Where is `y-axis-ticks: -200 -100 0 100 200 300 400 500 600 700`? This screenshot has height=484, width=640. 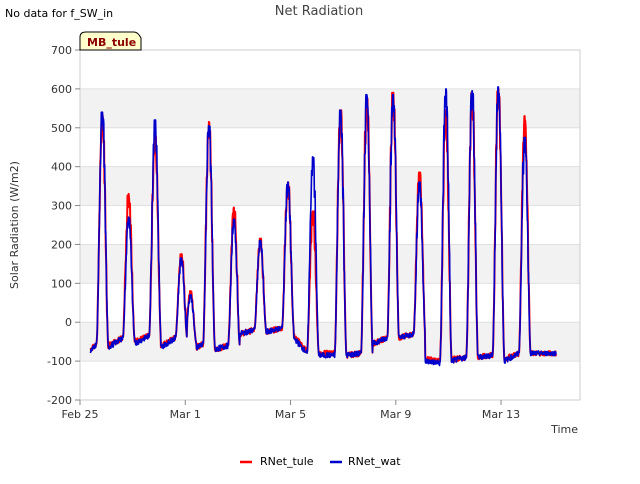
y-axis-ticks: -200 -100 0 100 200 300 400 500 600 700 is located at coordinates (63, 225).